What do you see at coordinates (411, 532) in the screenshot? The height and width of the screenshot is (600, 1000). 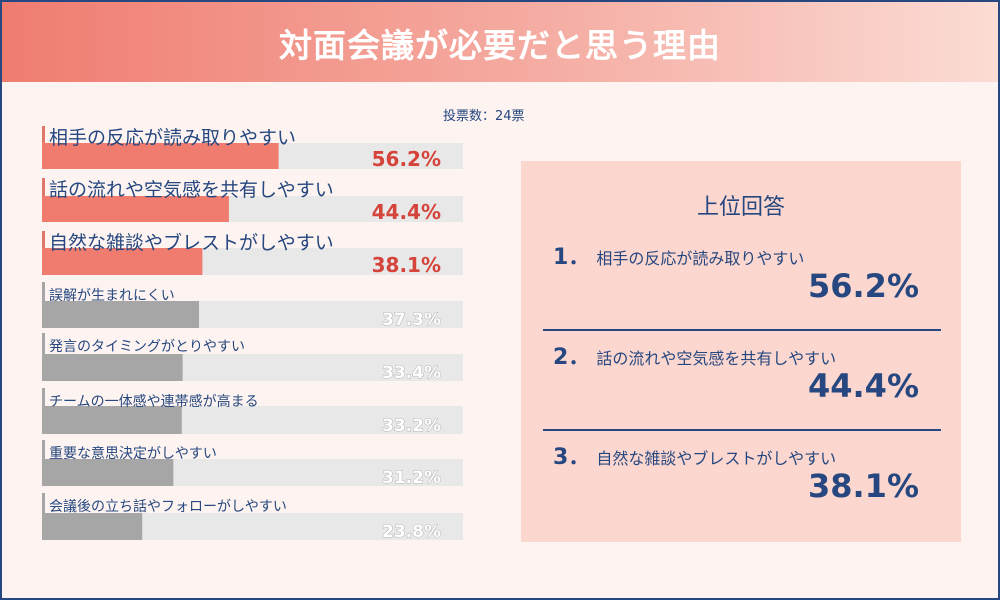 I see `value-label: 23.8%` at bounding box center [411, 532].